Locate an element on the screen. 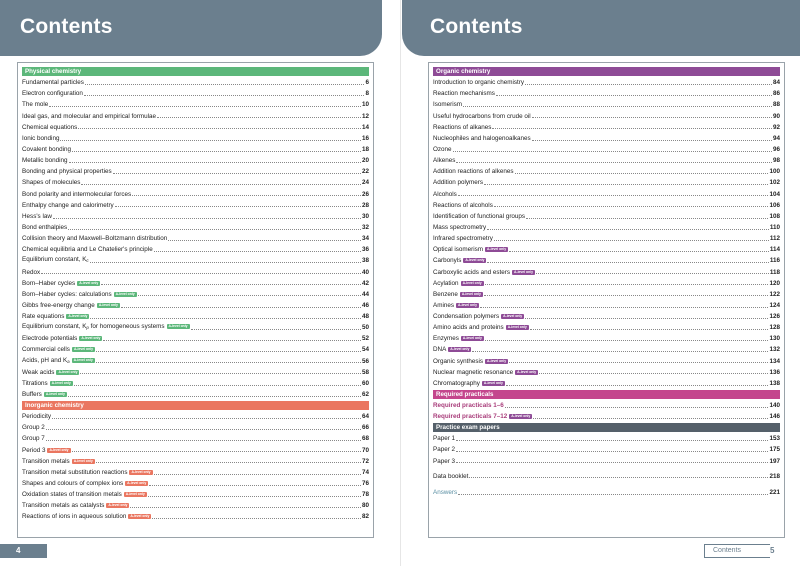  toc-entry: Redox 40 is located at coordinates (195, 271).